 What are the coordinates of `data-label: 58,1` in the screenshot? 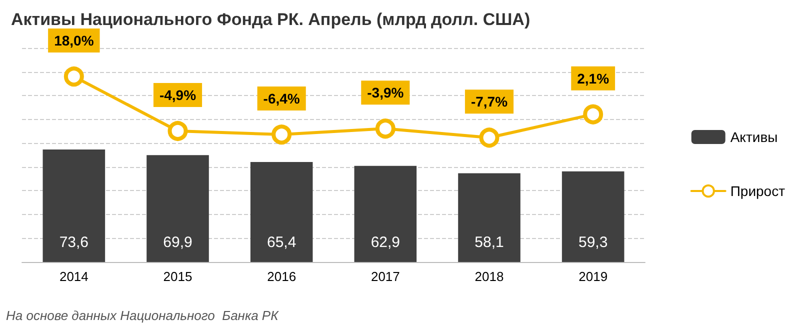 It's located at (489, 242).